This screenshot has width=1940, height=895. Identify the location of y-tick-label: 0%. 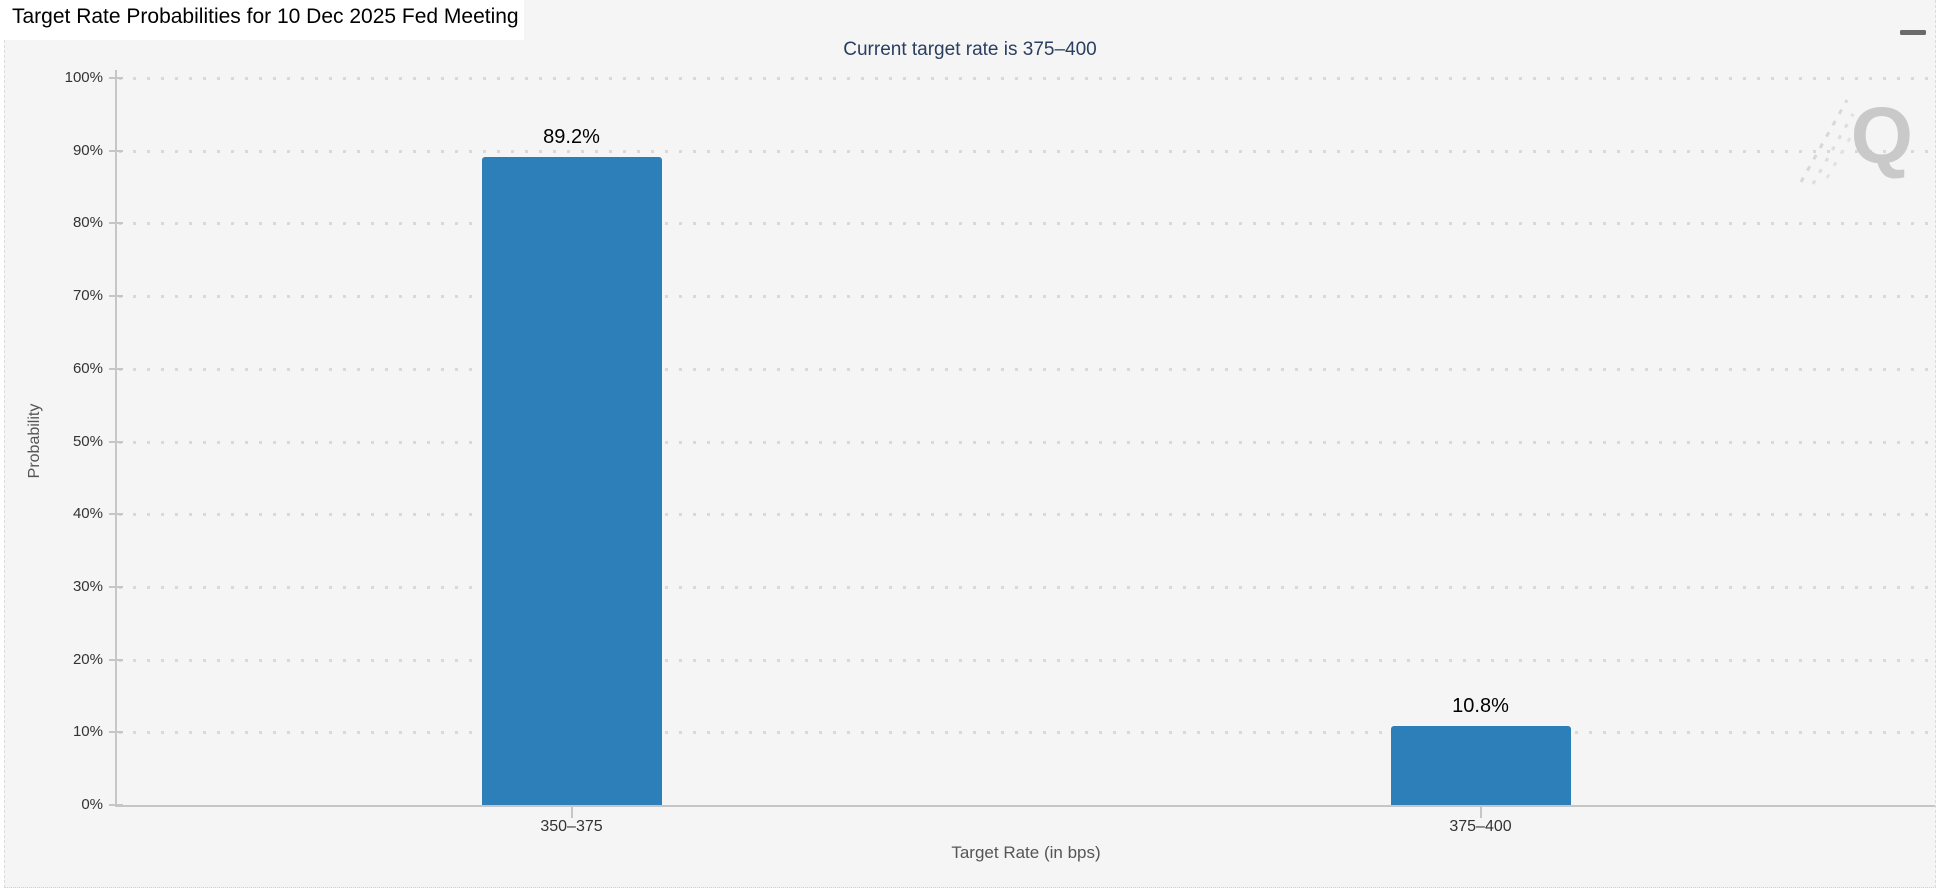
(92, 804).